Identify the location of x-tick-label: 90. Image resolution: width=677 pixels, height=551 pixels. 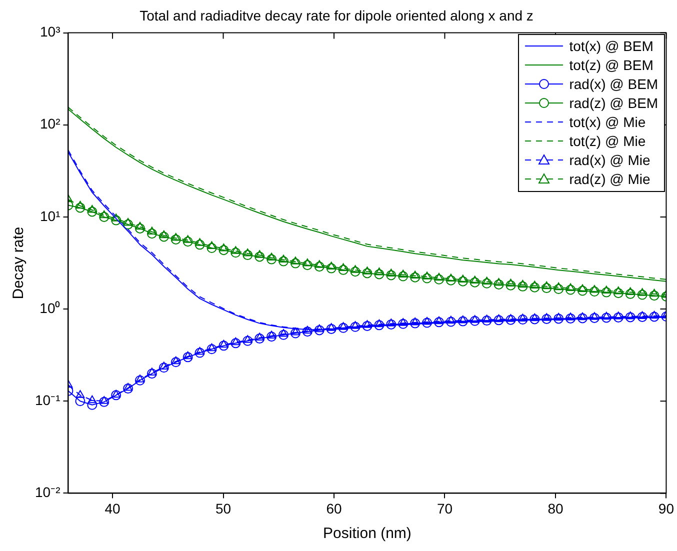
(666, 508).